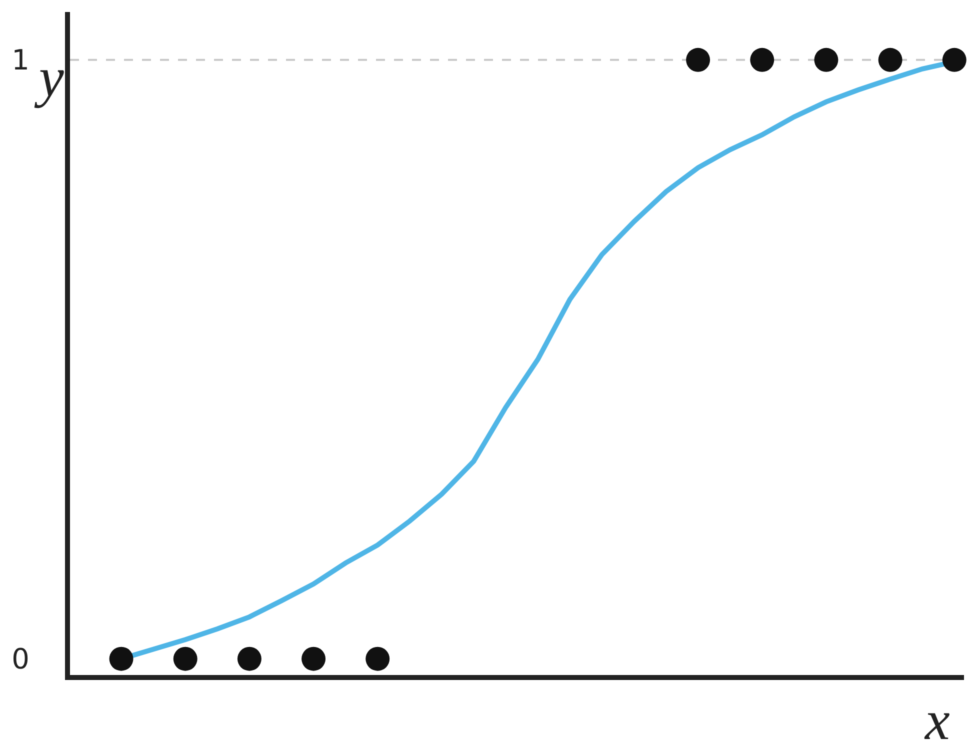  Describe the element at coordinates (937, 715) in the screenshot. I see `x-axis-title: x` at that location.